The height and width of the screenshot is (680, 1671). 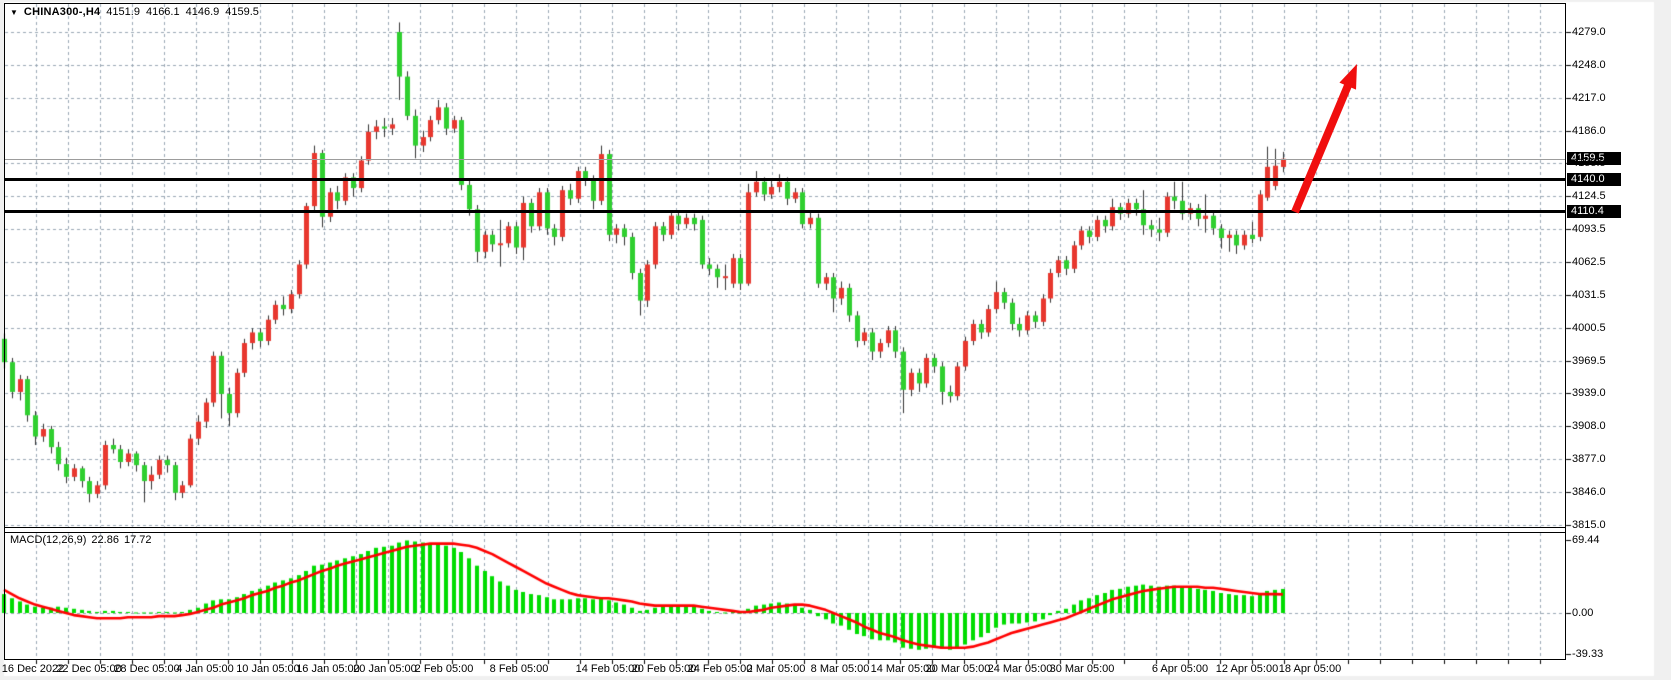 I want to click on macd-axis-label: 69.44, so click(x=1586, y=539).